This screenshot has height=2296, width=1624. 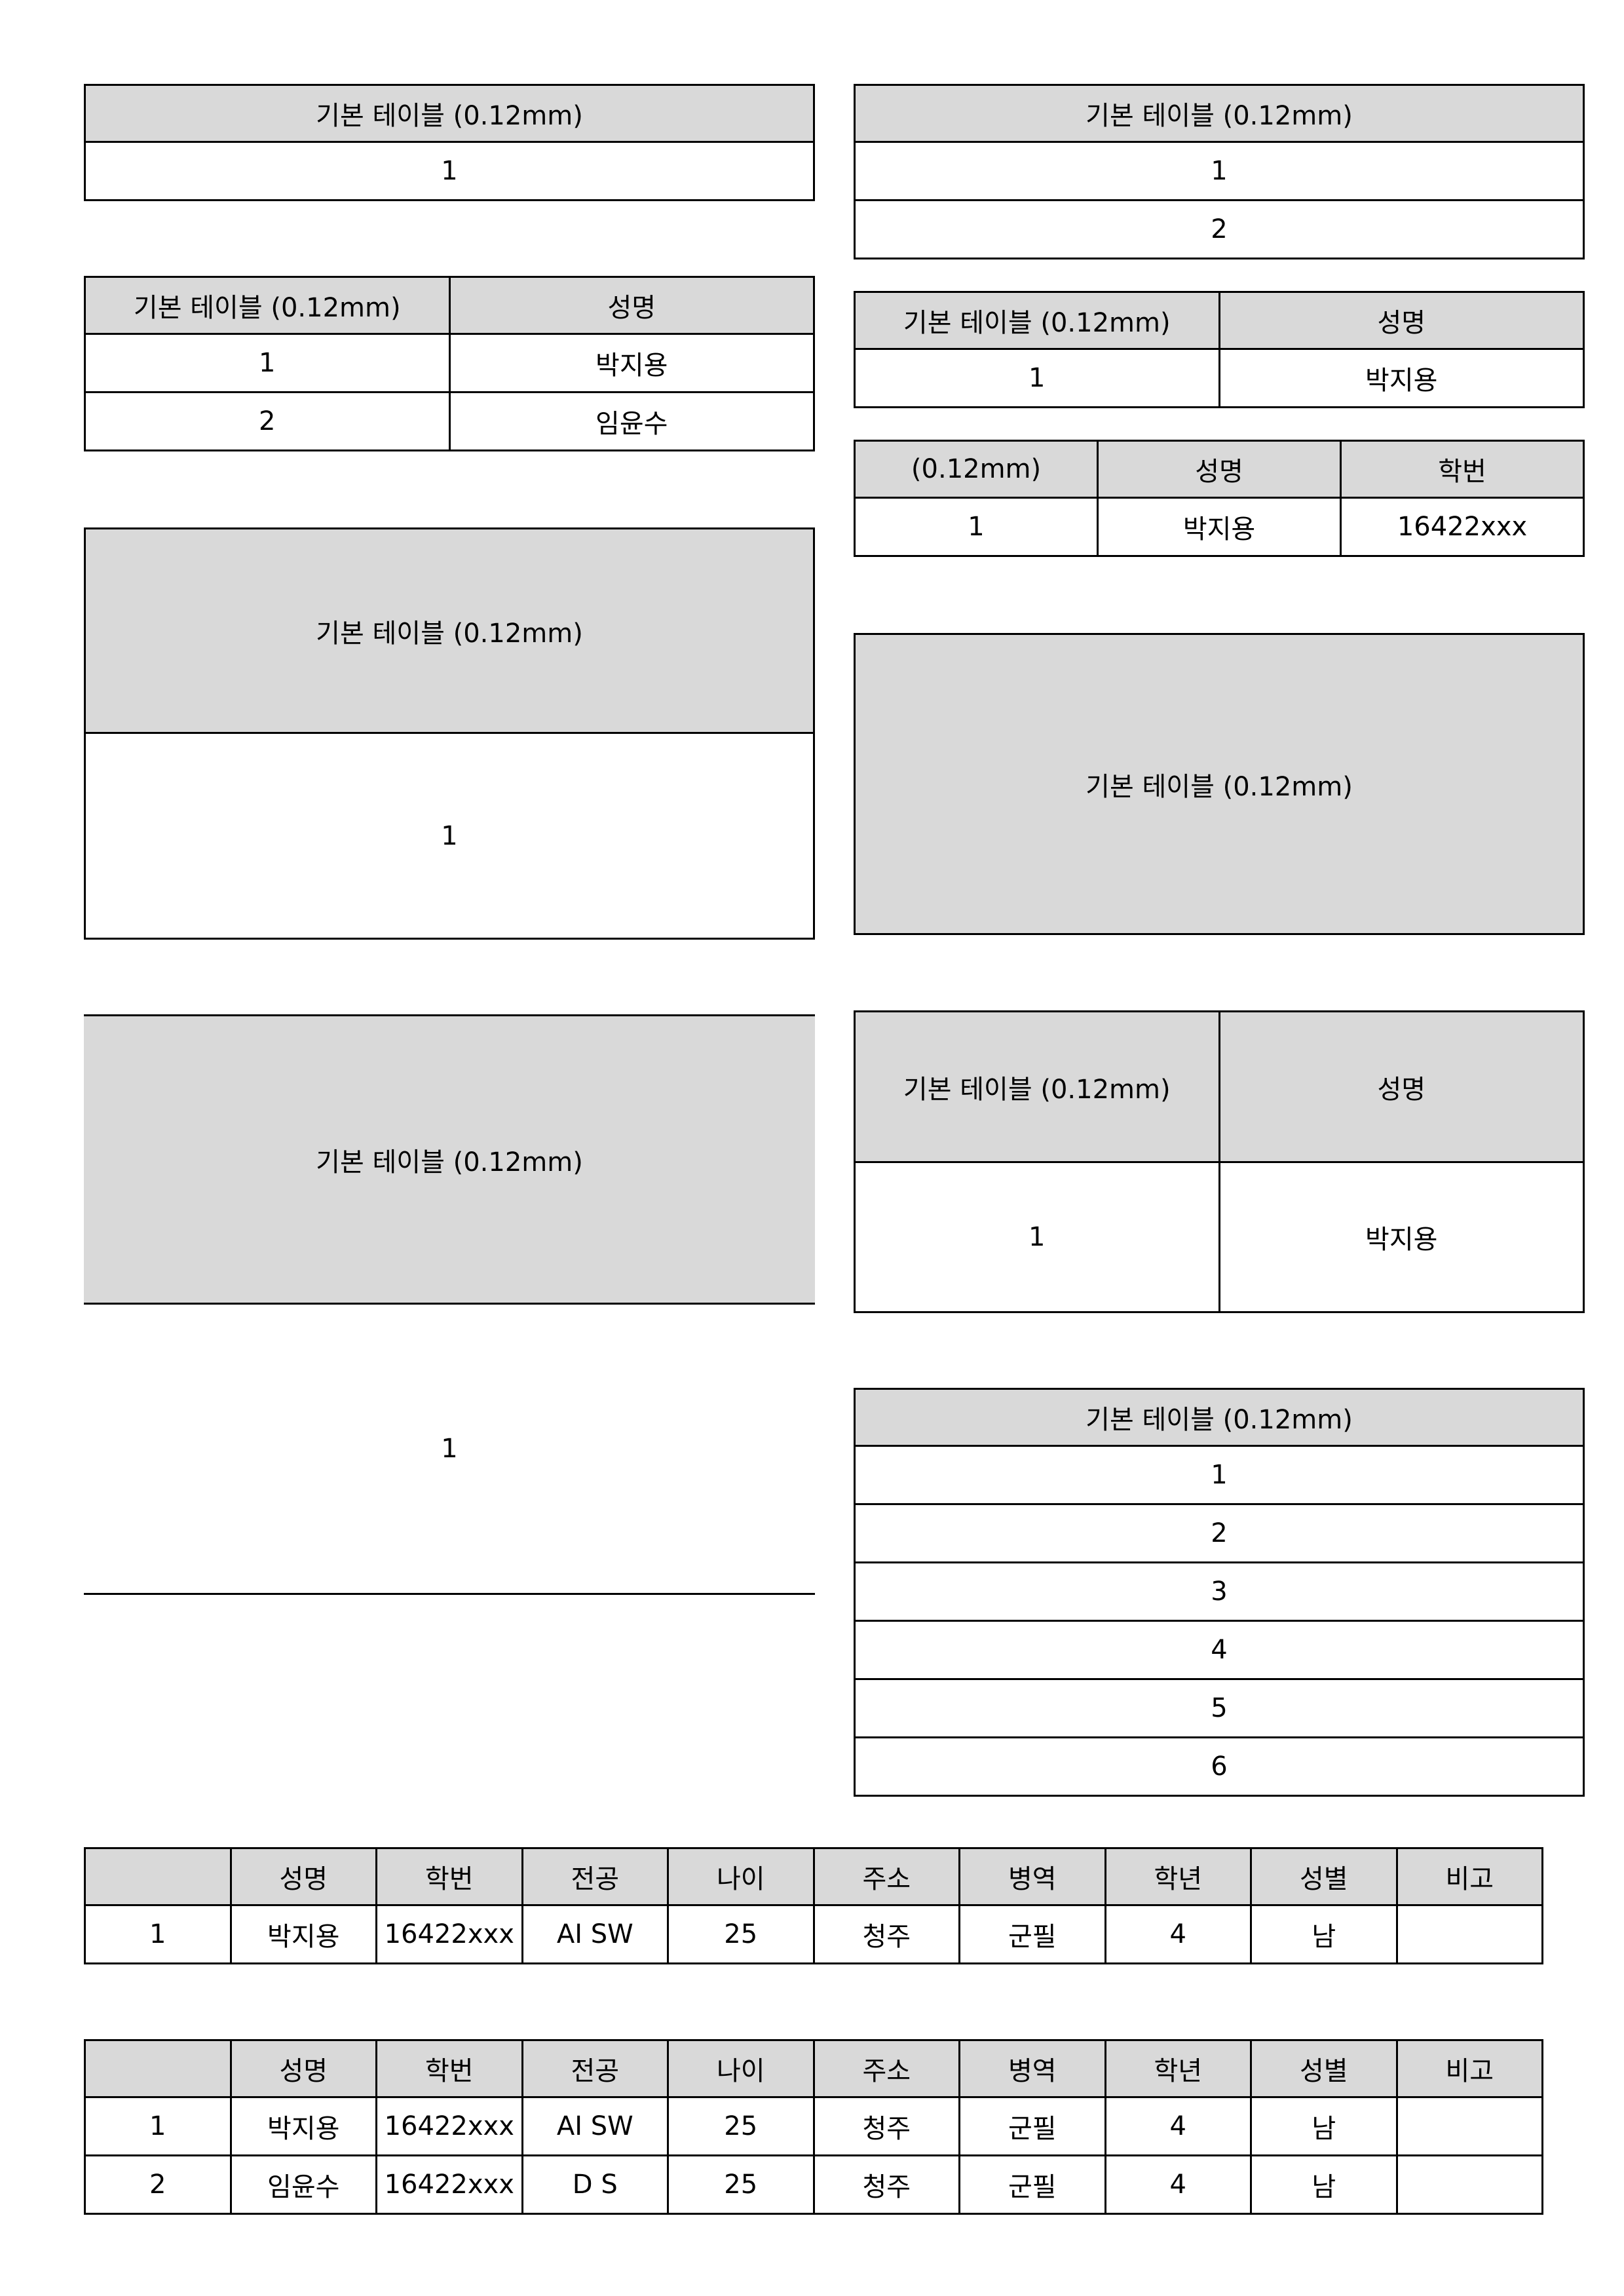 I want to click on table-cell: 3, so click(x=1220, y=1591).